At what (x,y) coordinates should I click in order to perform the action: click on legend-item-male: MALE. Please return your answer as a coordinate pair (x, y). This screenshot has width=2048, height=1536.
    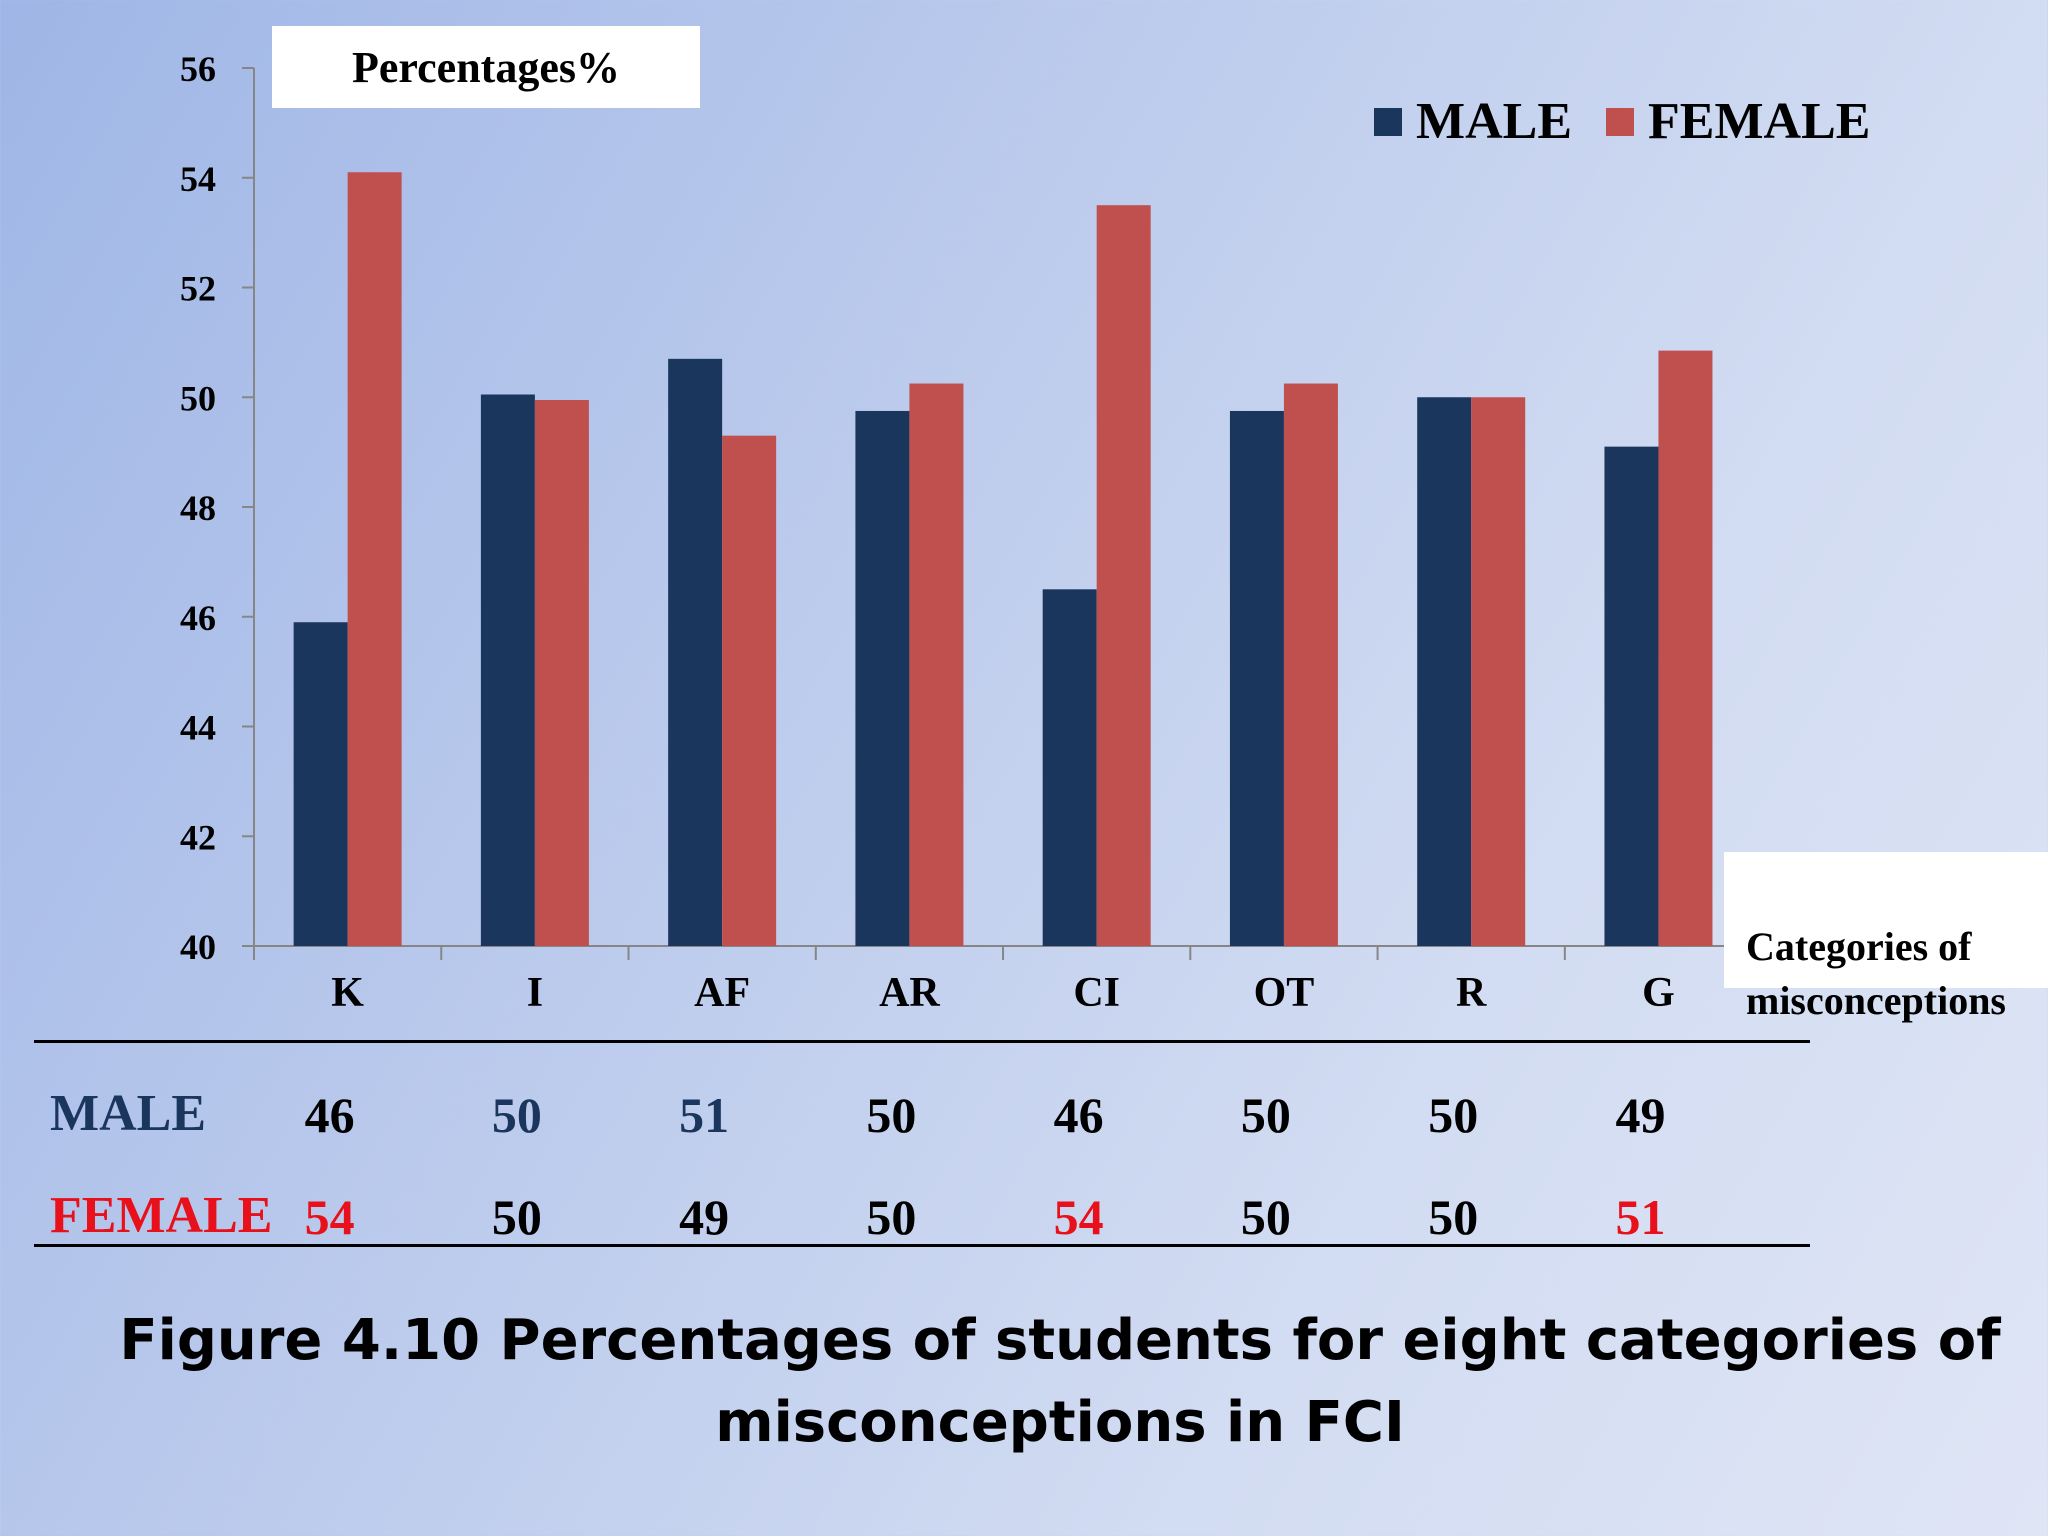
    Looking at the image, I should click on (1473, 121).